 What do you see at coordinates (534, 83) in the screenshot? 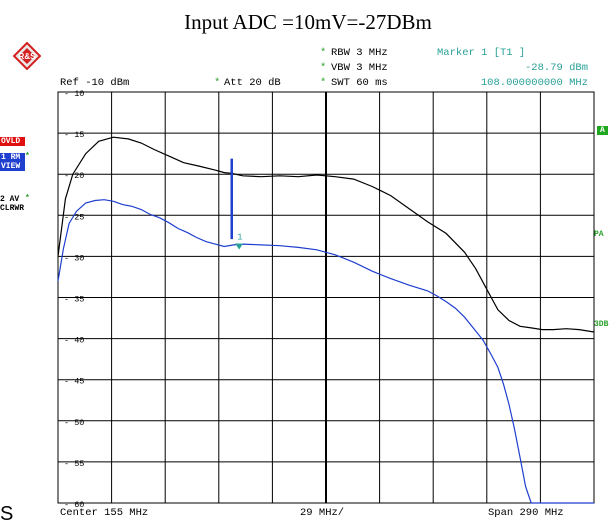
I see `marker-frequency: 108.000000000 MHz` at bounding box center [534, 83].